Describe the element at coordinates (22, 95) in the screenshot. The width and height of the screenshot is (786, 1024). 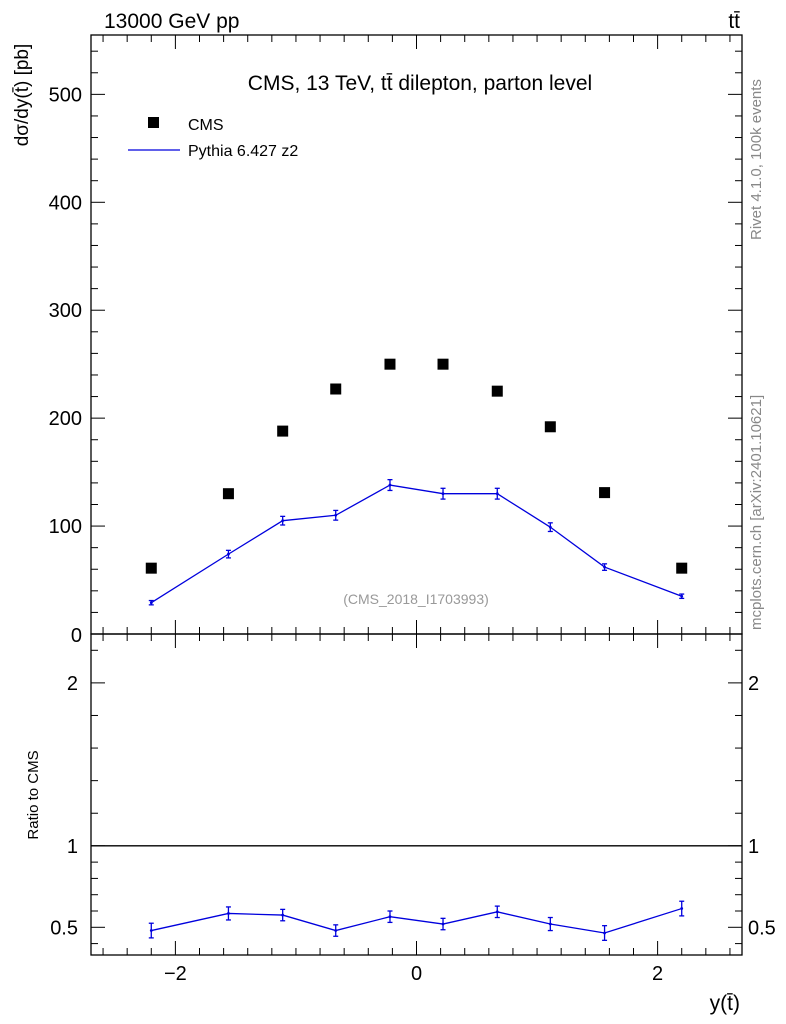
I see `y-axis-label: dσ/dy(t̄) [pb]` at that location.